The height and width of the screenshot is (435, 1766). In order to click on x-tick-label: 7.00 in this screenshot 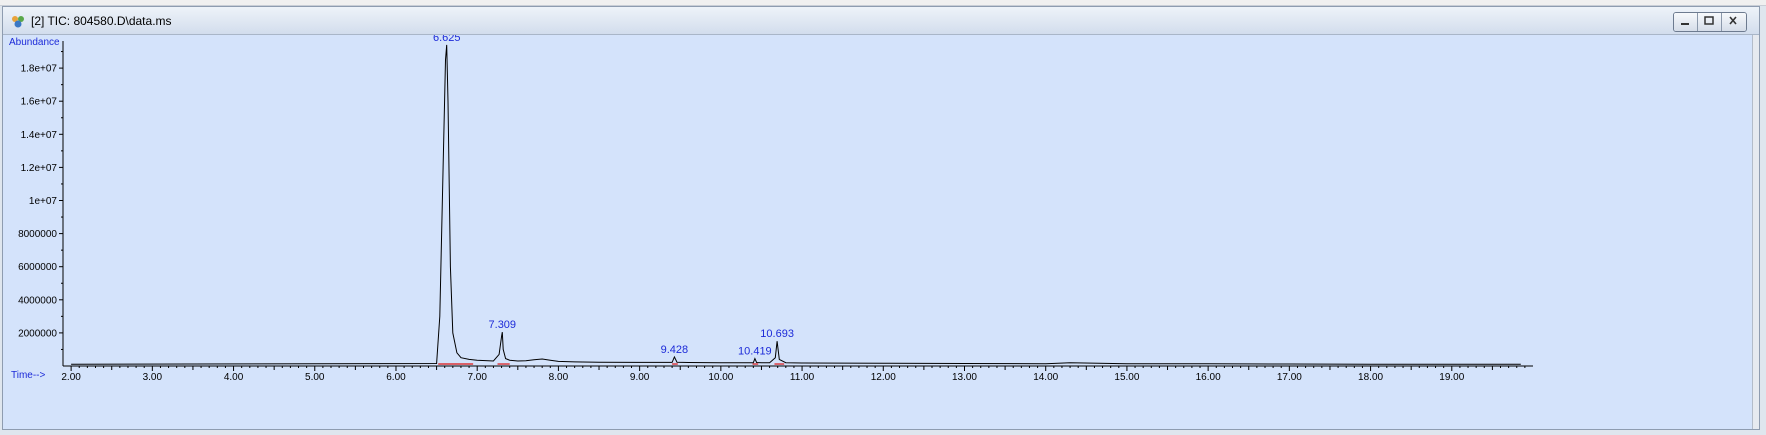, I will do `click(477, 377)`.